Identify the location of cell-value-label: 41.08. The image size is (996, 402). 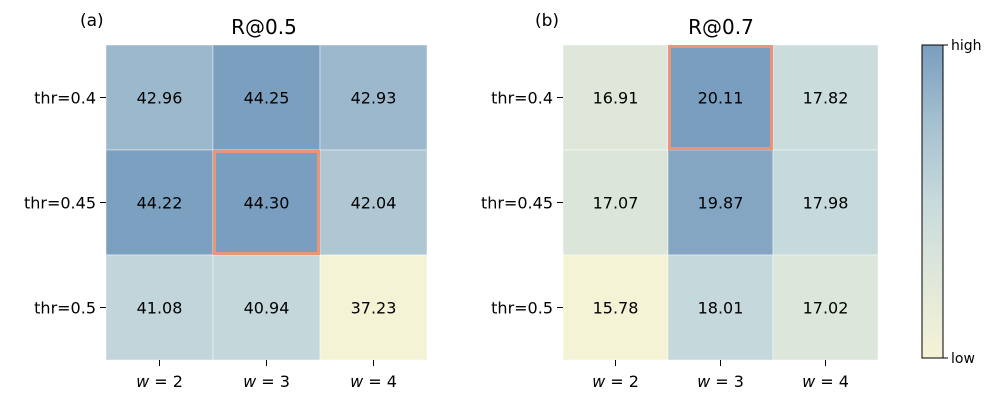
(160, 308).